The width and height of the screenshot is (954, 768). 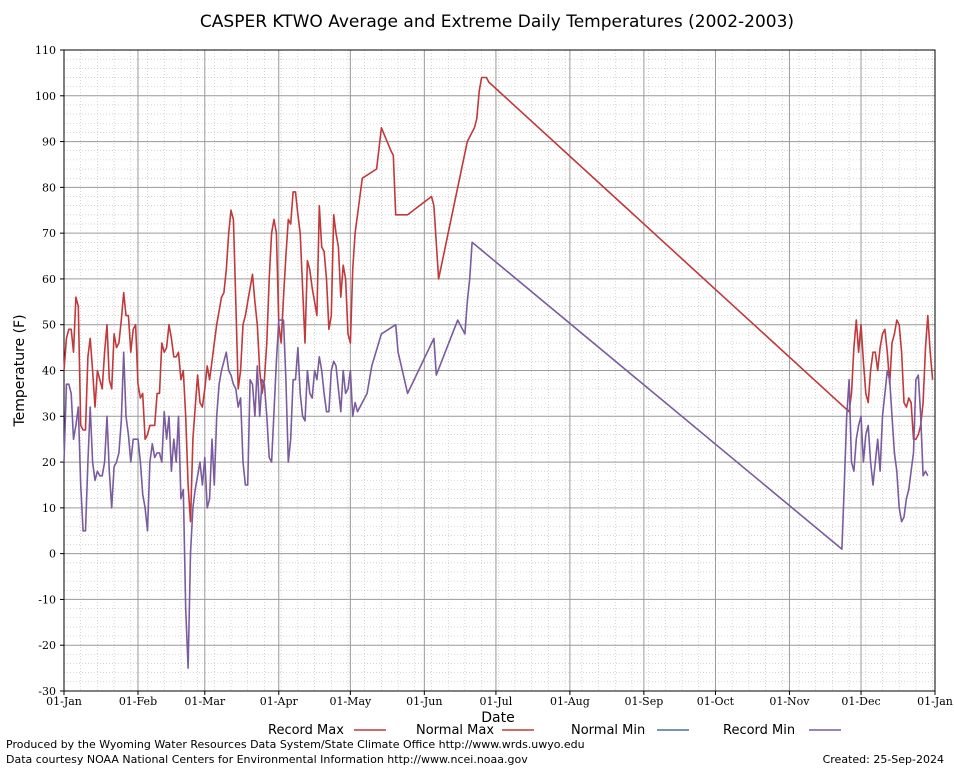 What do you see at coordinates (860, 701) in the screenshot?
I see `x-tick-label: 01-Dec` at bounding box center [860, 701].